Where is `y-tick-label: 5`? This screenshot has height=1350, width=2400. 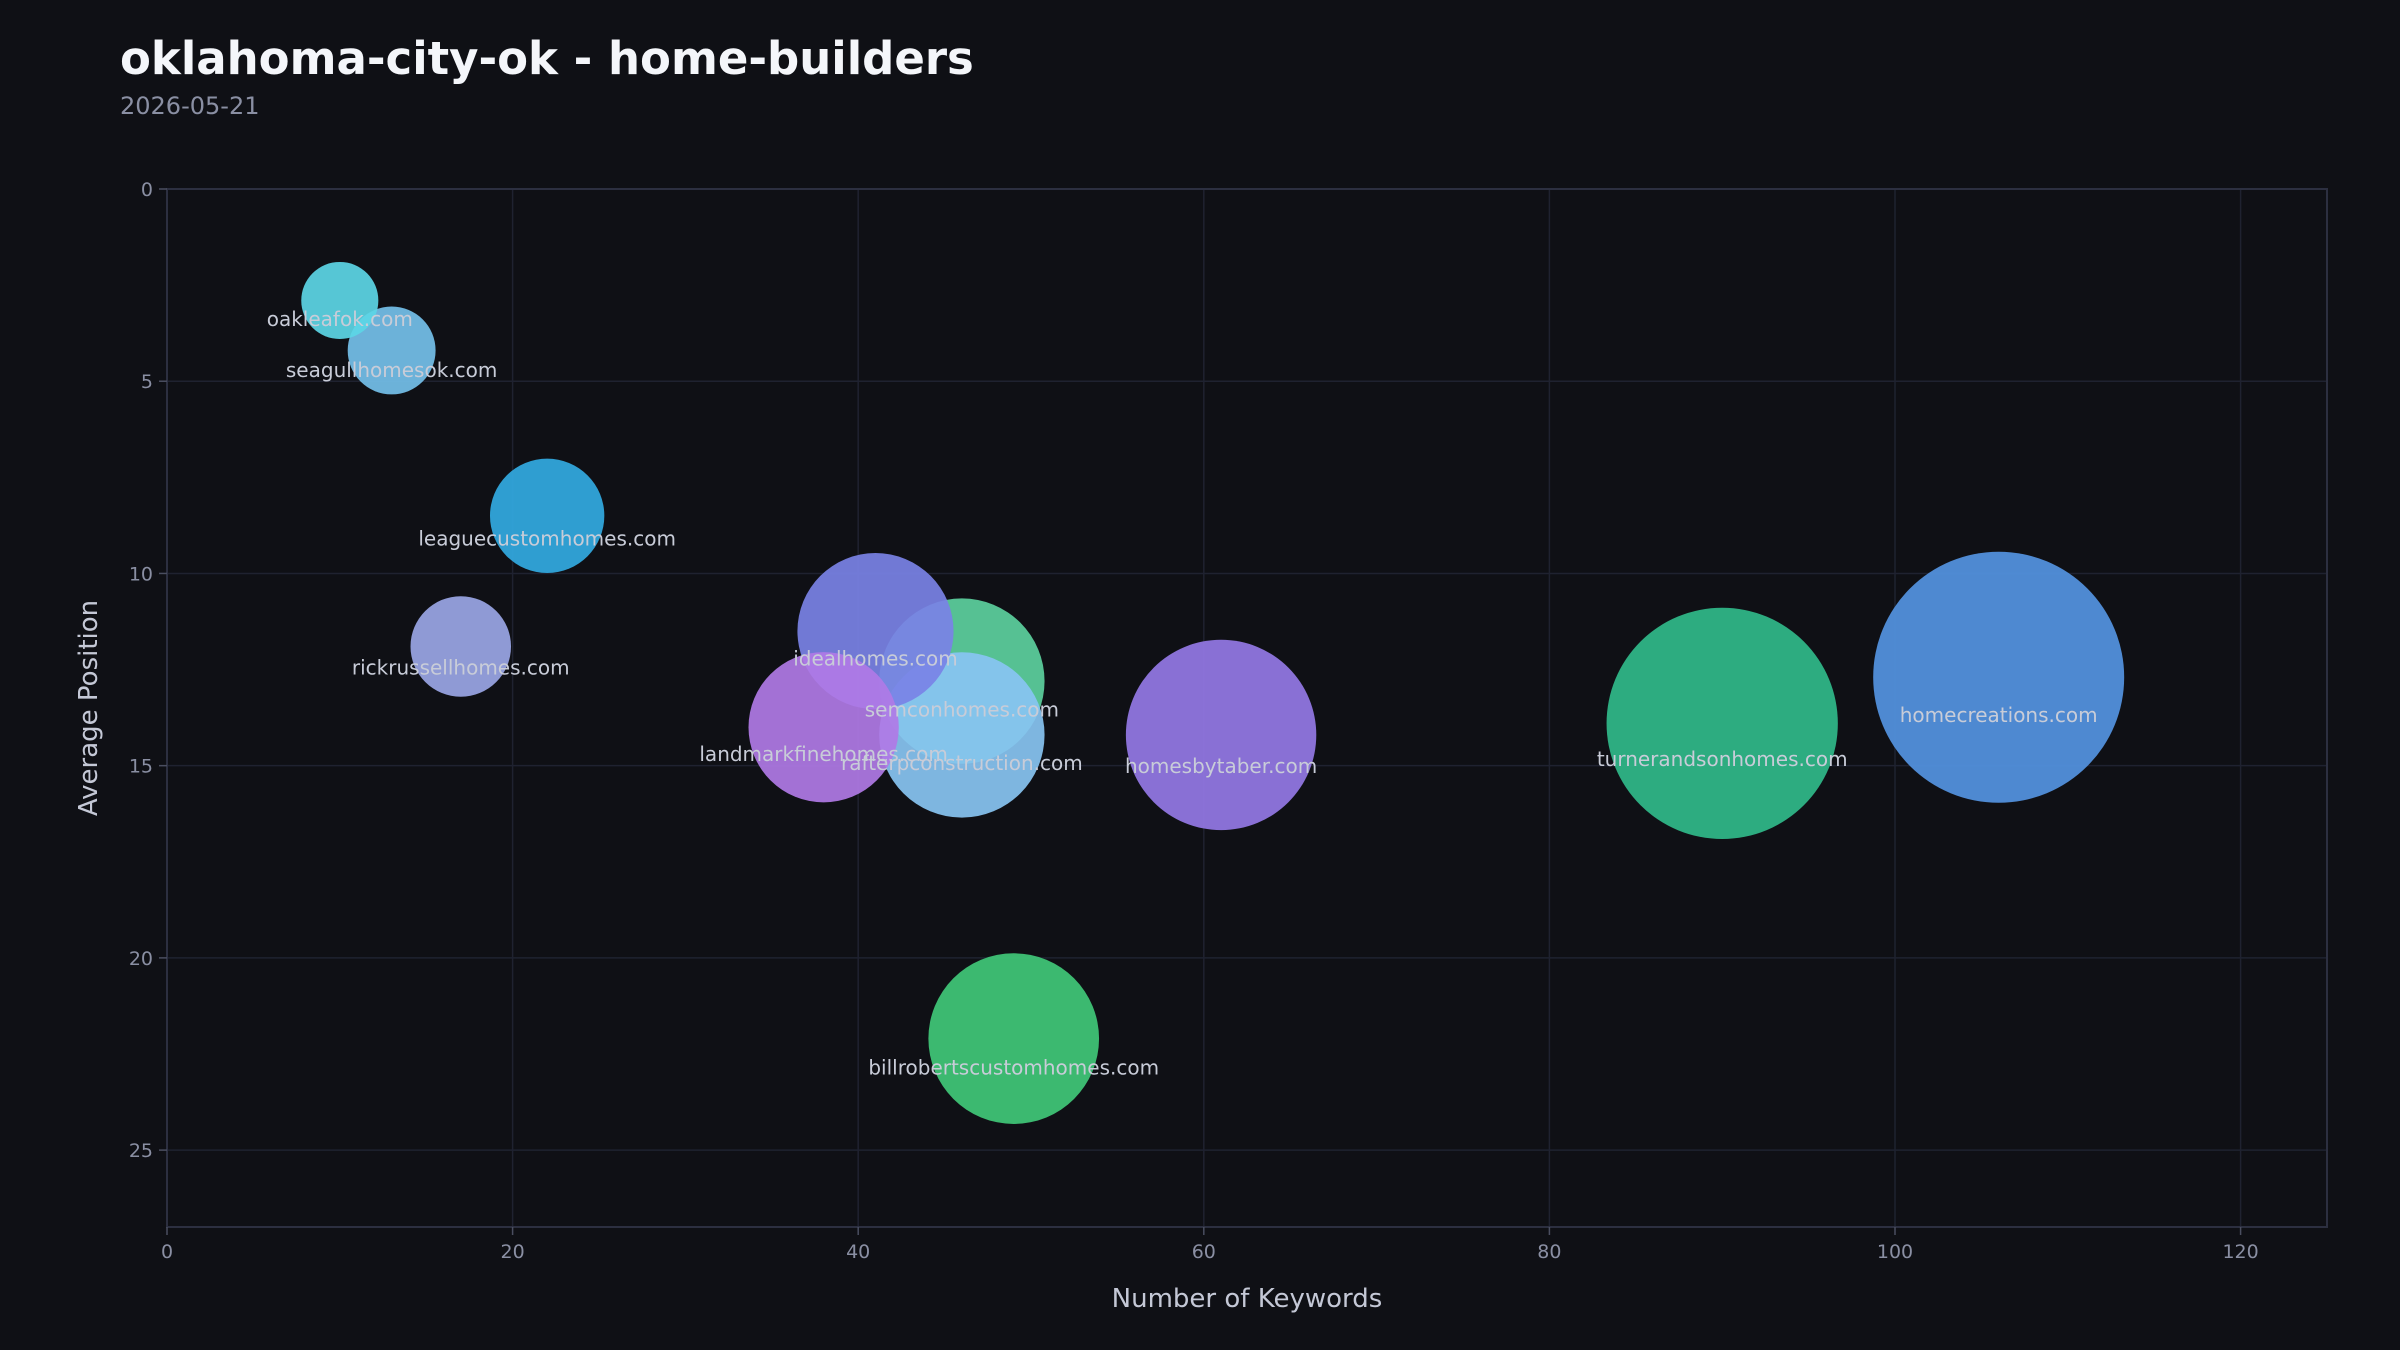 y-tick-label: 5 is located at coordinates (147, 382).